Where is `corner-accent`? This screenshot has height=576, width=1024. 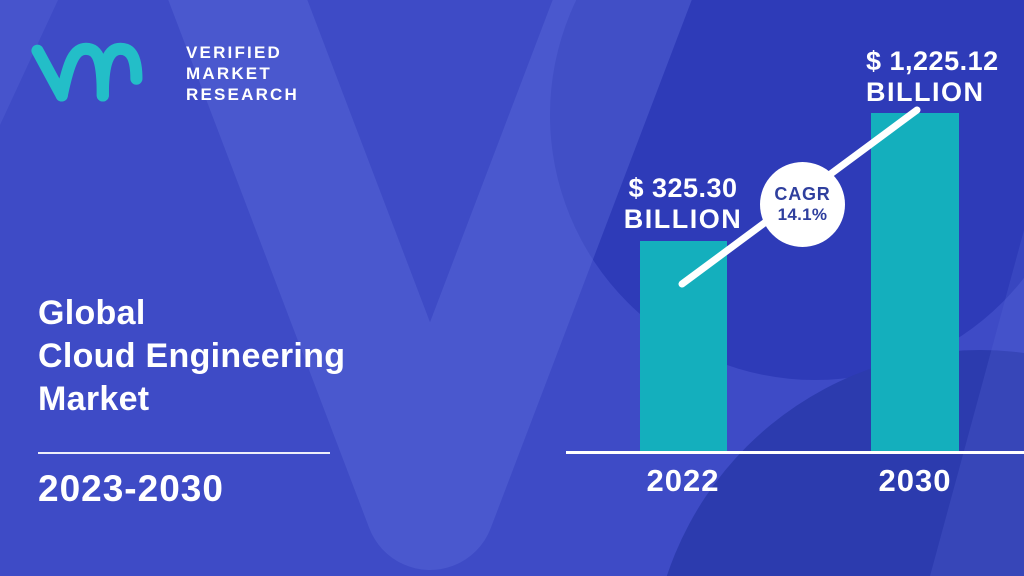
corner-accent is located at coordinates (29, 62).